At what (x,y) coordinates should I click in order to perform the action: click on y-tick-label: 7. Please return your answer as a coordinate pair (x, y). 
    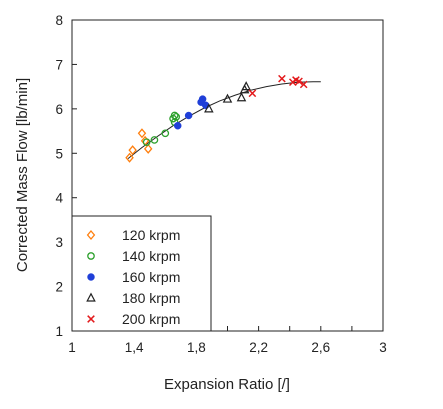
    Looking at the image, I should click on (59, 64).